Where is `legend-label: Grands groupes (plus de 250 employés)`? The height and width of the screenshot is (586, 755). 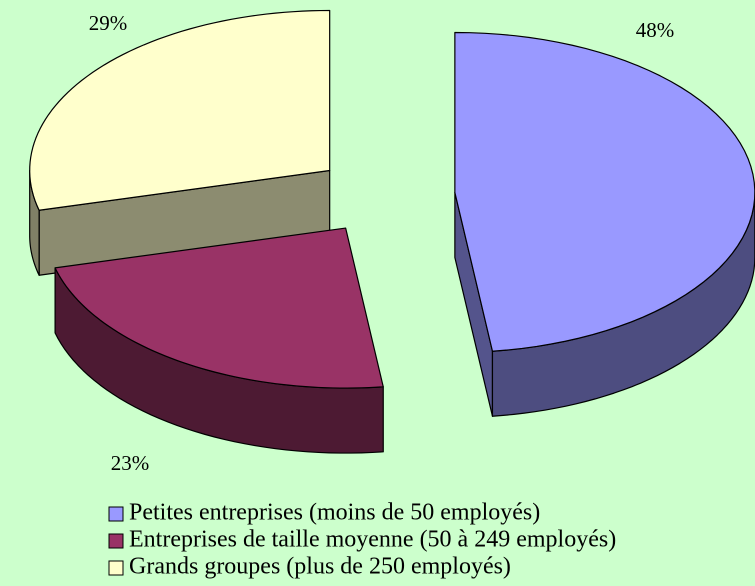
legend-label: Grands groupes (plus de 250 employés) is located at coordinates (320, 567).